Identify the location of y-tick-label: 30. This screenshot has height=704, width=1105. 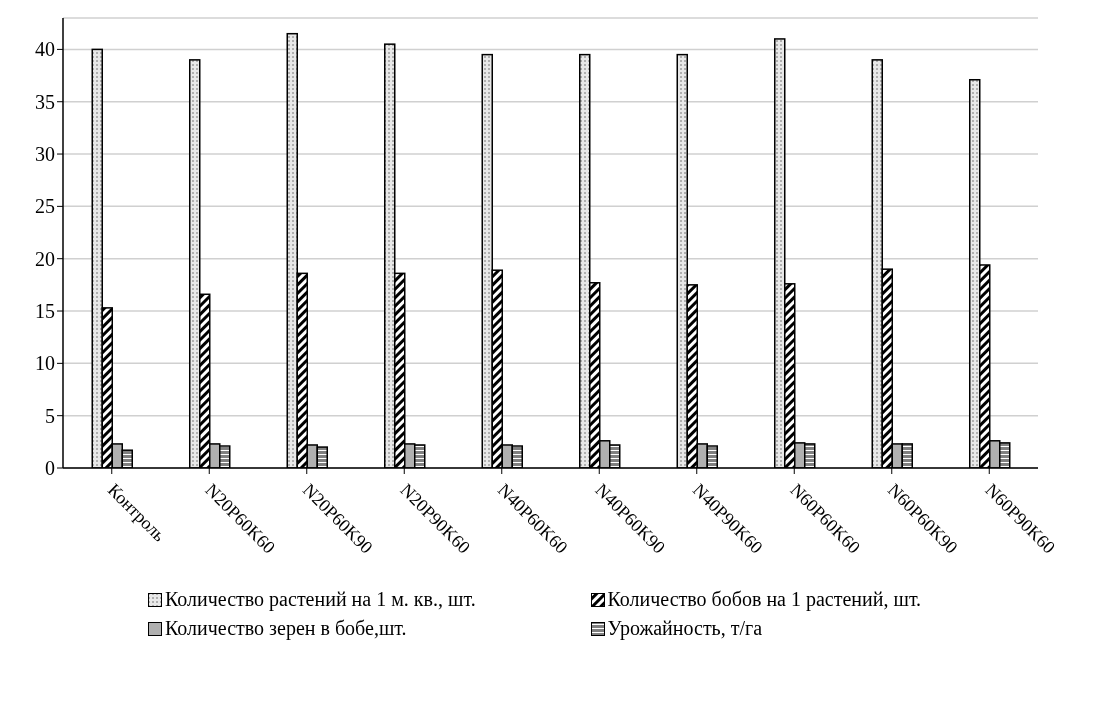
(45, 154).